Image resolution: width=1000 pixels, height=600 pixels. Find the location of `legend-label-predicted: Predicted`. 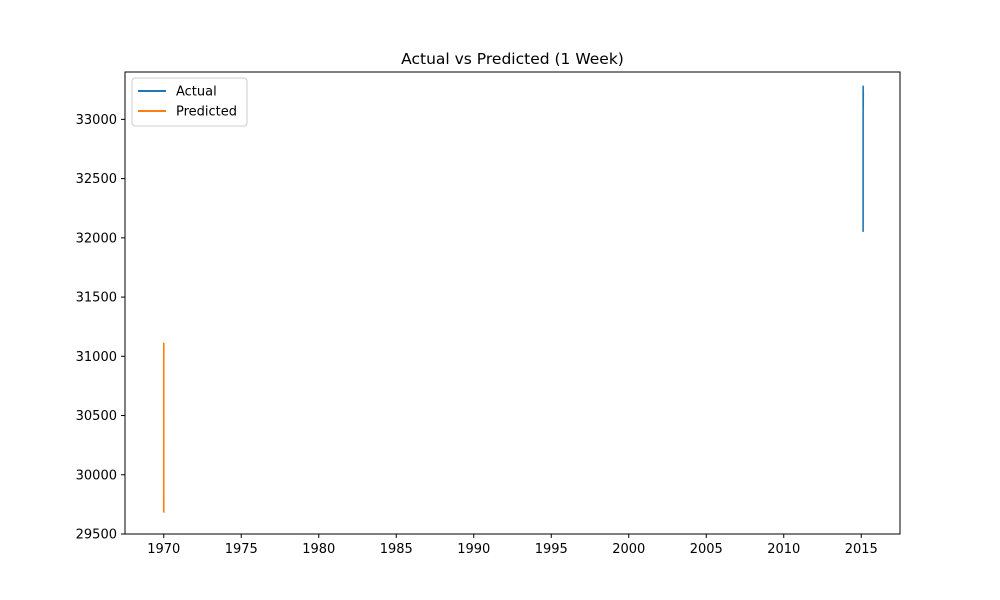

legend-label-predicted: Predicted is located at coordinates (206, 112).